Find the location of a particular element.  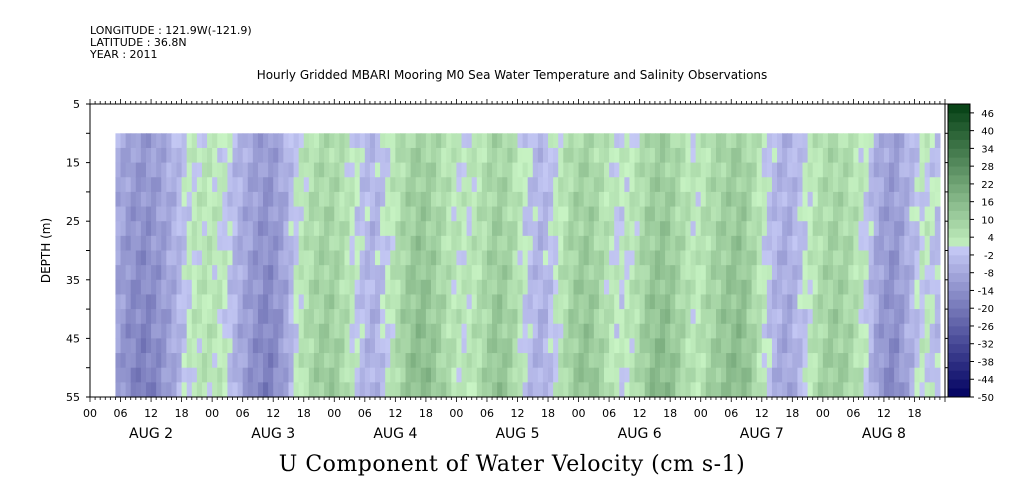

colorbar-label: 28 is located at coordinates (987, 167).